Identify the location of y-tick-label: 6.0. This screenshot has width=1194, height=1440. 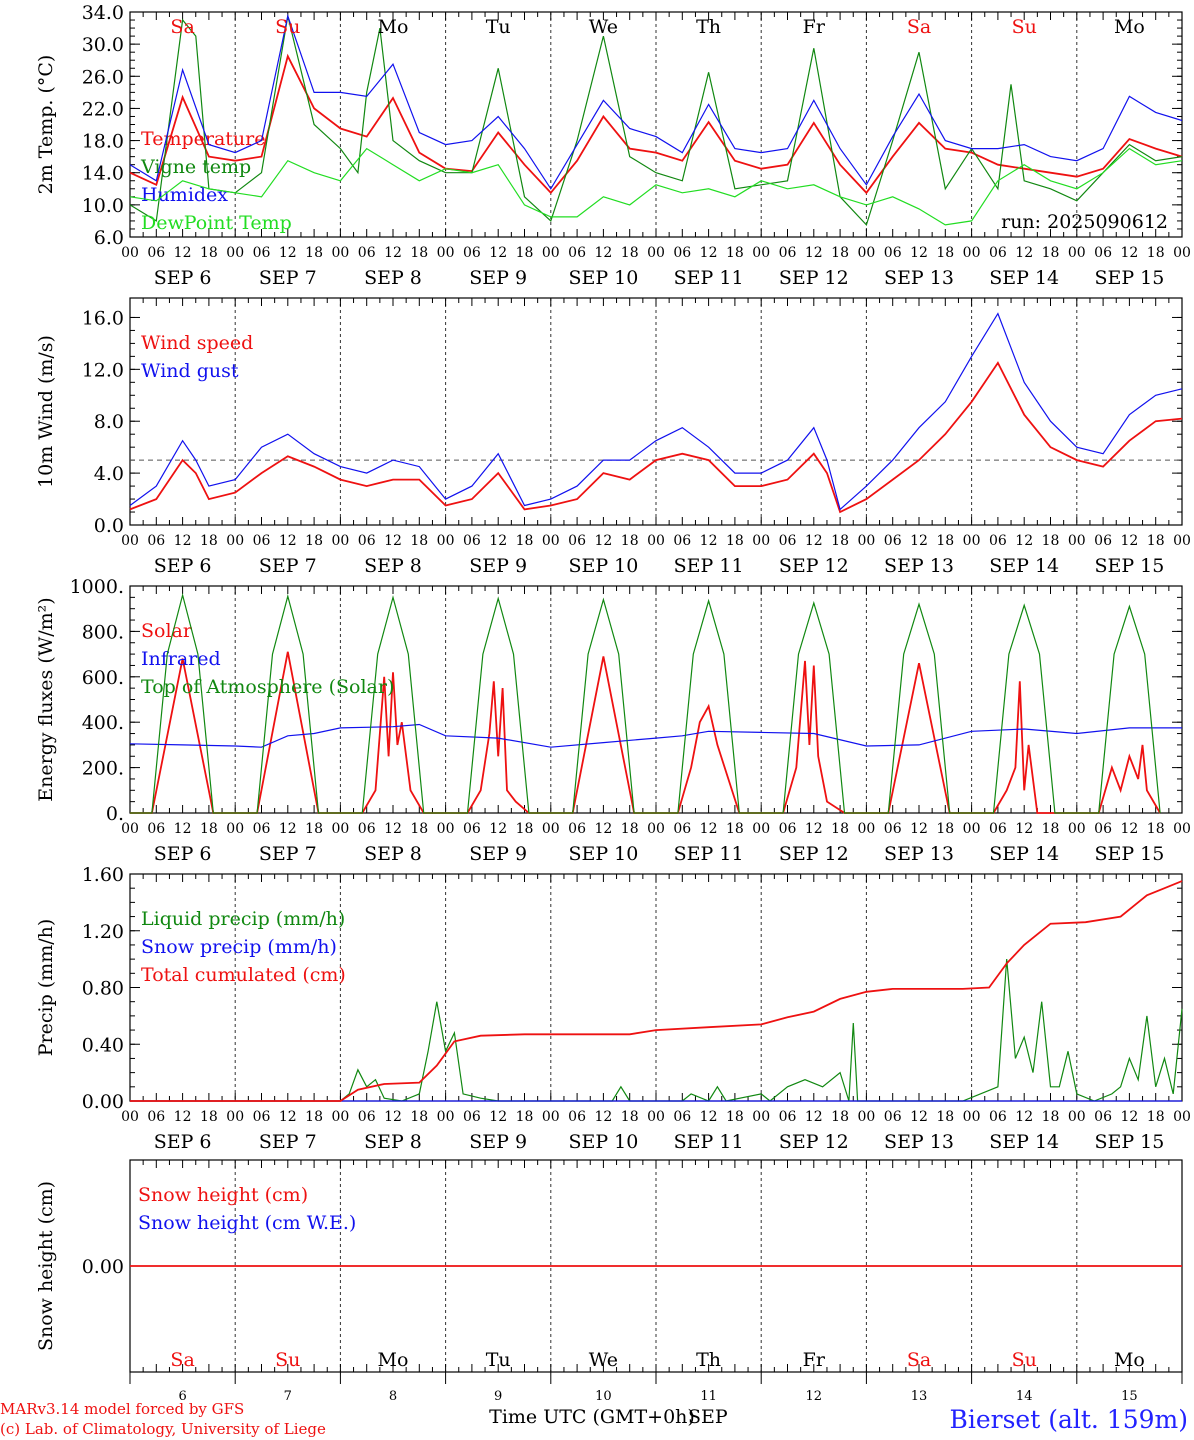
(109, 238).